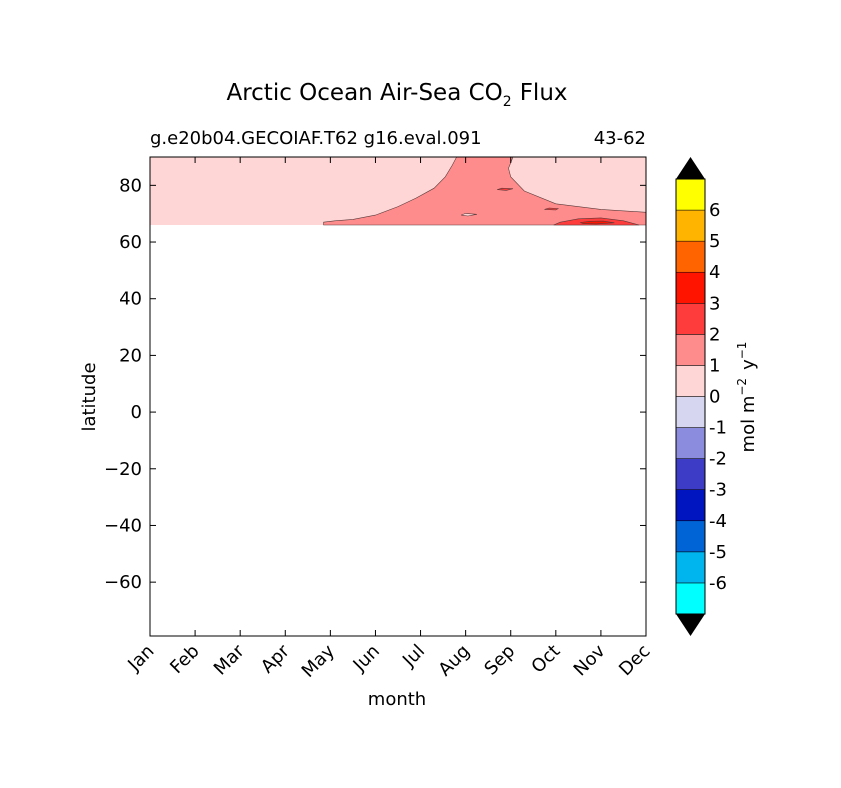 The width and height of the screenshot is (841, 788). I want to click on colorbar-tick-label: -4, so click(718, 521).